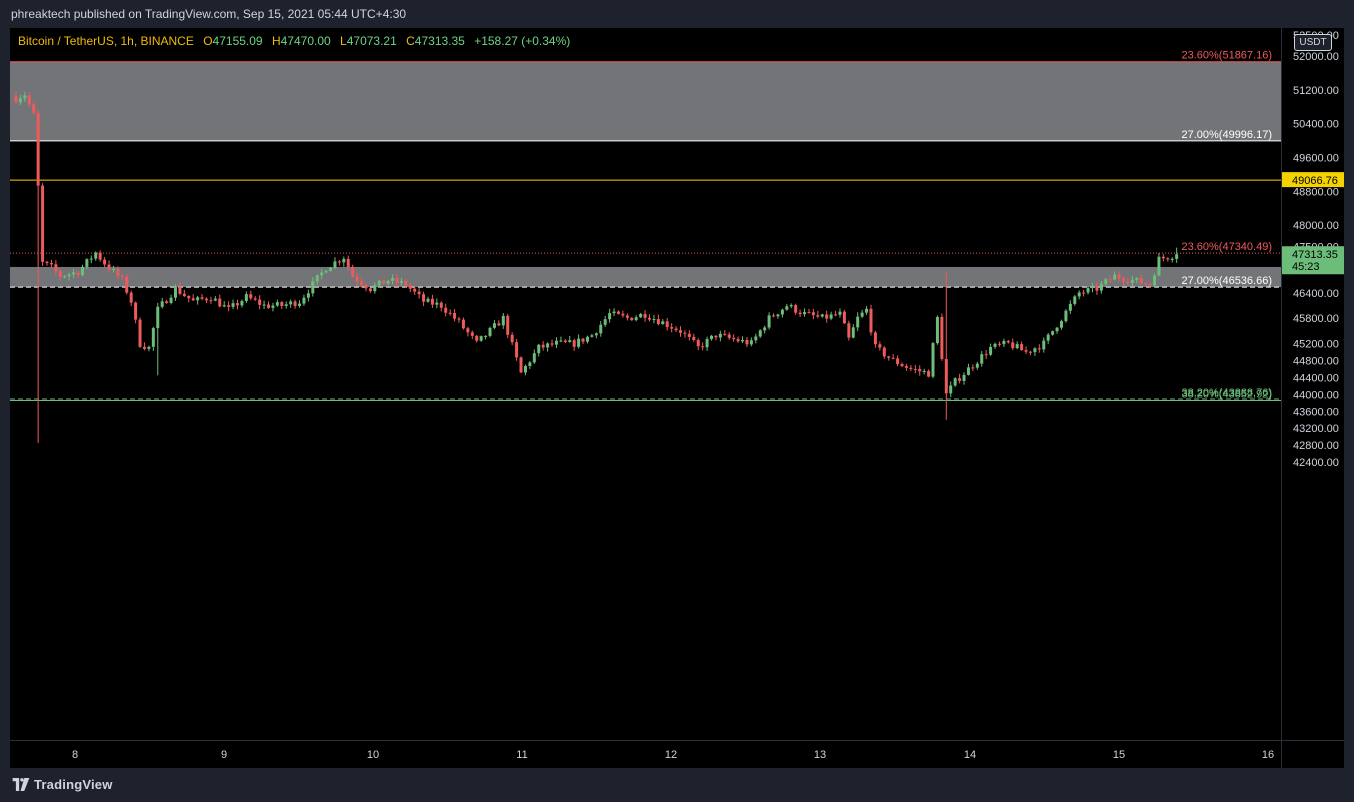 Image resolution: width=1354 pixels, height=802 pixels. I want to click on y-tick-label: 45200.00, so click(1316, 345).